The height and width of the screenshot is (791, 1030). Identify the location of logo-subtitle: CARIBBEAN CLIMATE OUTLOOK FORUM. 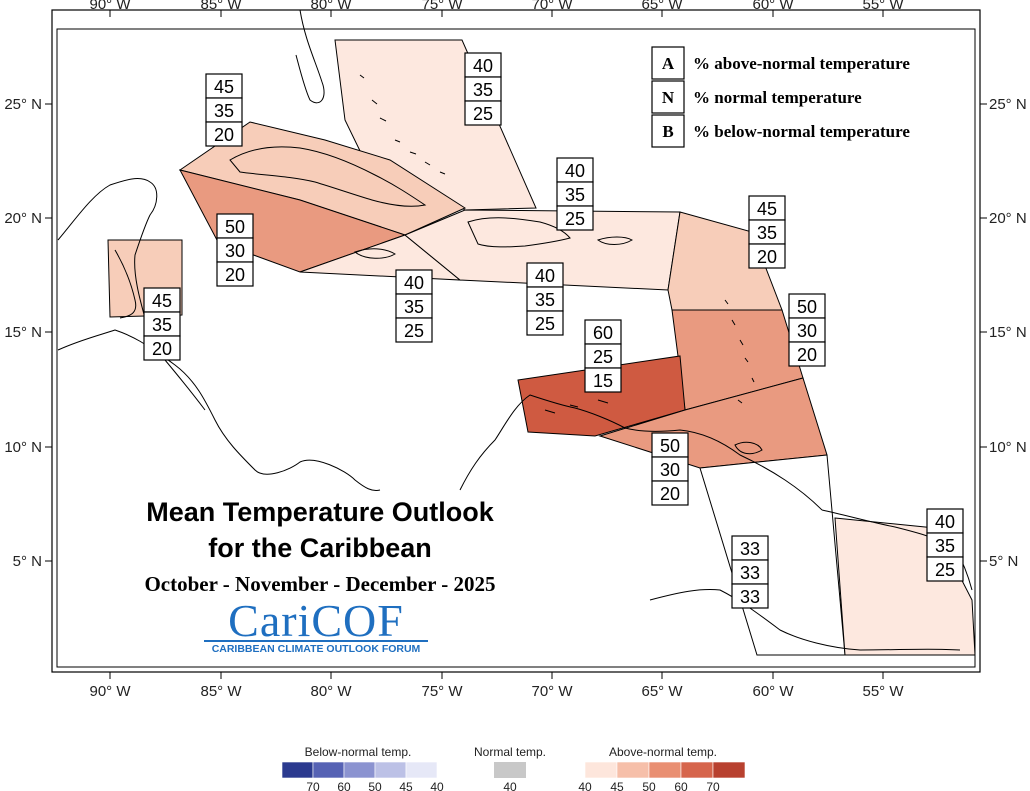
(316, 649).